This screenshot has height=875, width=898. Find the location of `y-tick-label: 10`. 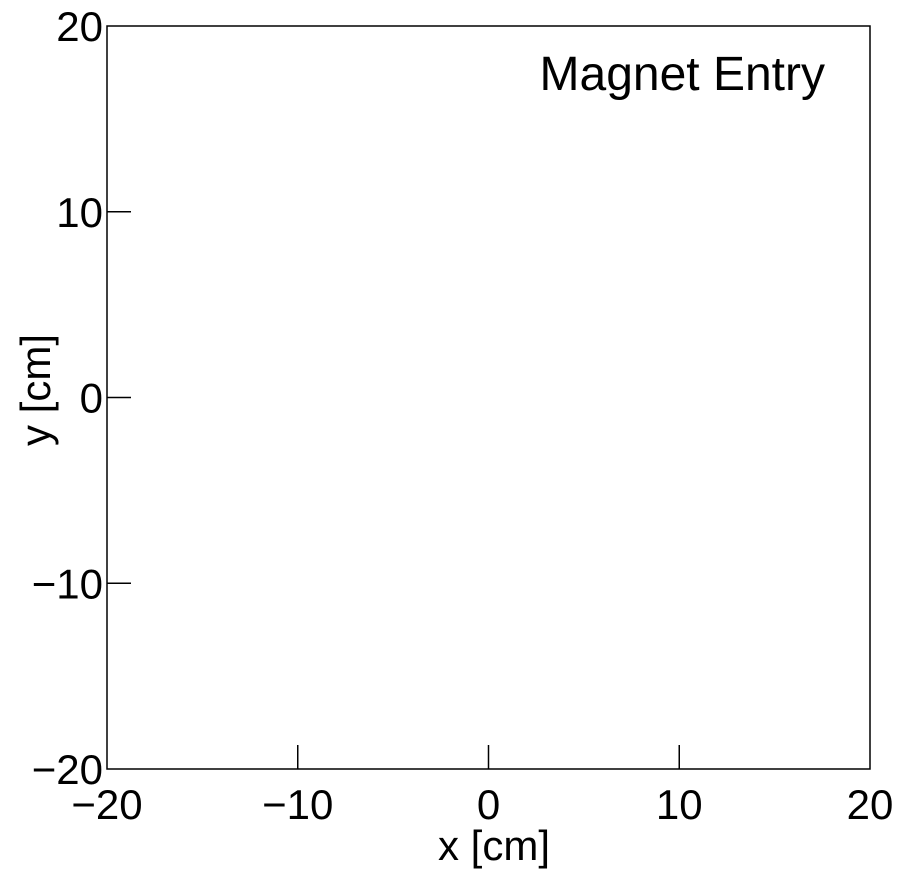

y-tick-label: 10 is located at coordinates (79, 212).